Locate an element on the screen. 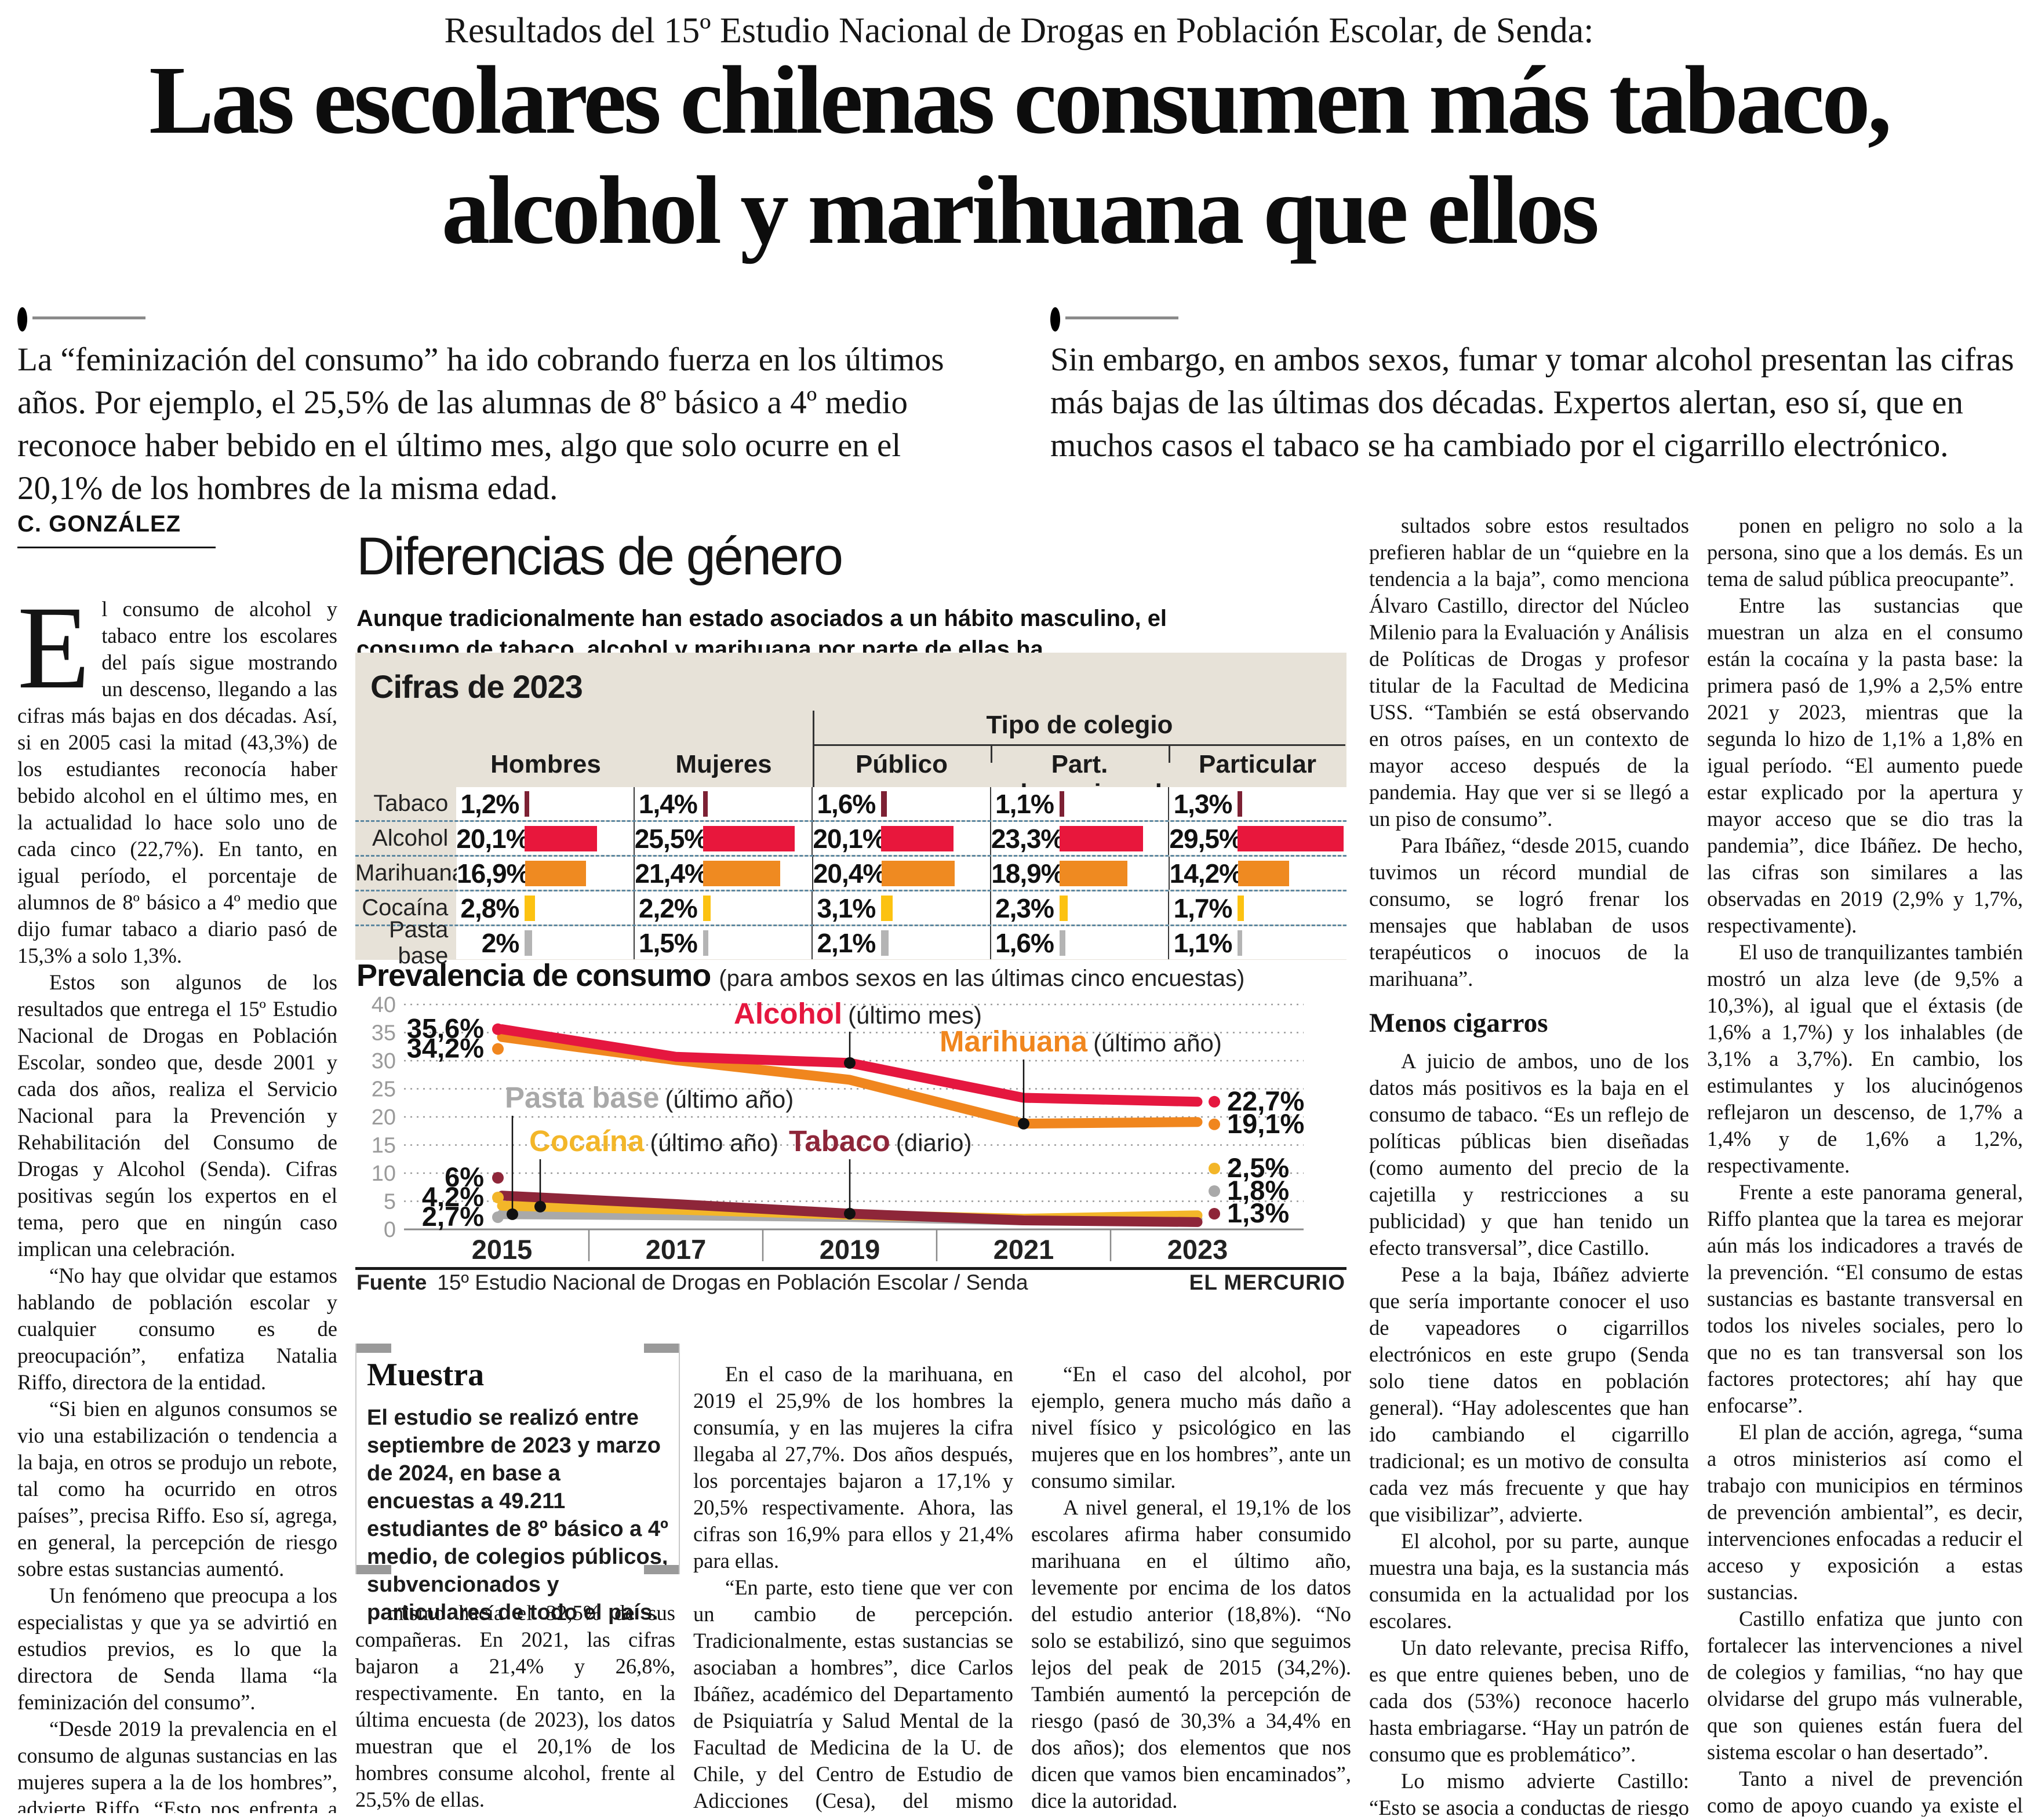  table-cell: 2,2% is located at coordinates (722, 907).